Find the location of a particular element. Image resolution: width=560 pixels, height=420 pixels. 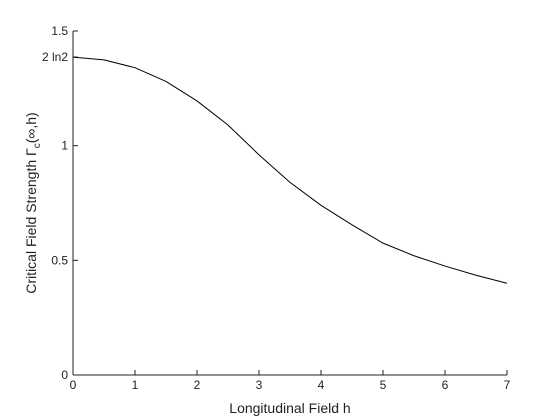

y-tick-label: 2 ln2 is located at coordinates (55, 57).